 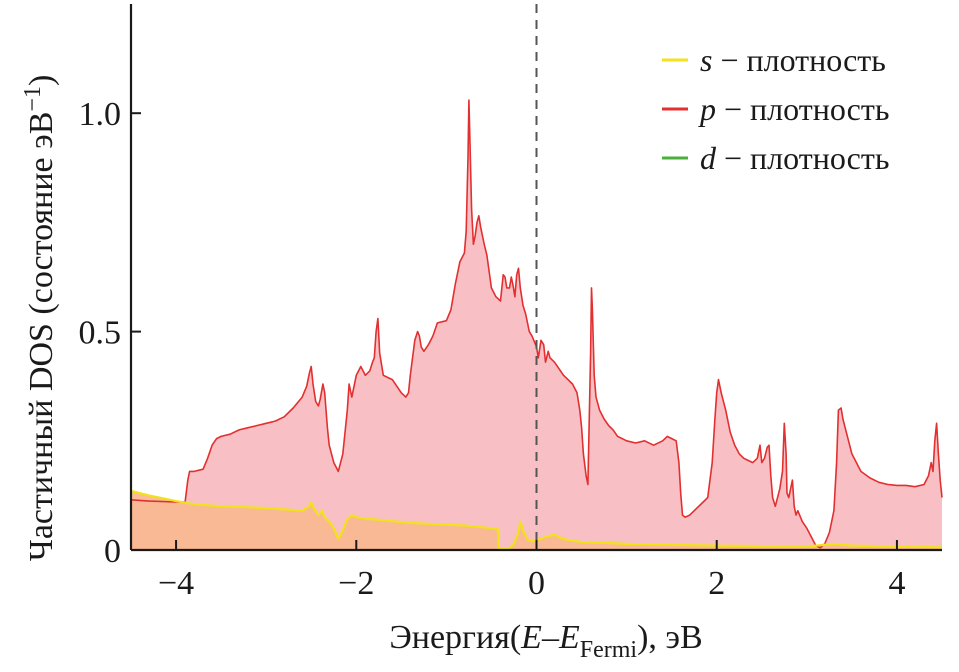 I want to click on y-tick-label: 0, so click(x=112, y=551).